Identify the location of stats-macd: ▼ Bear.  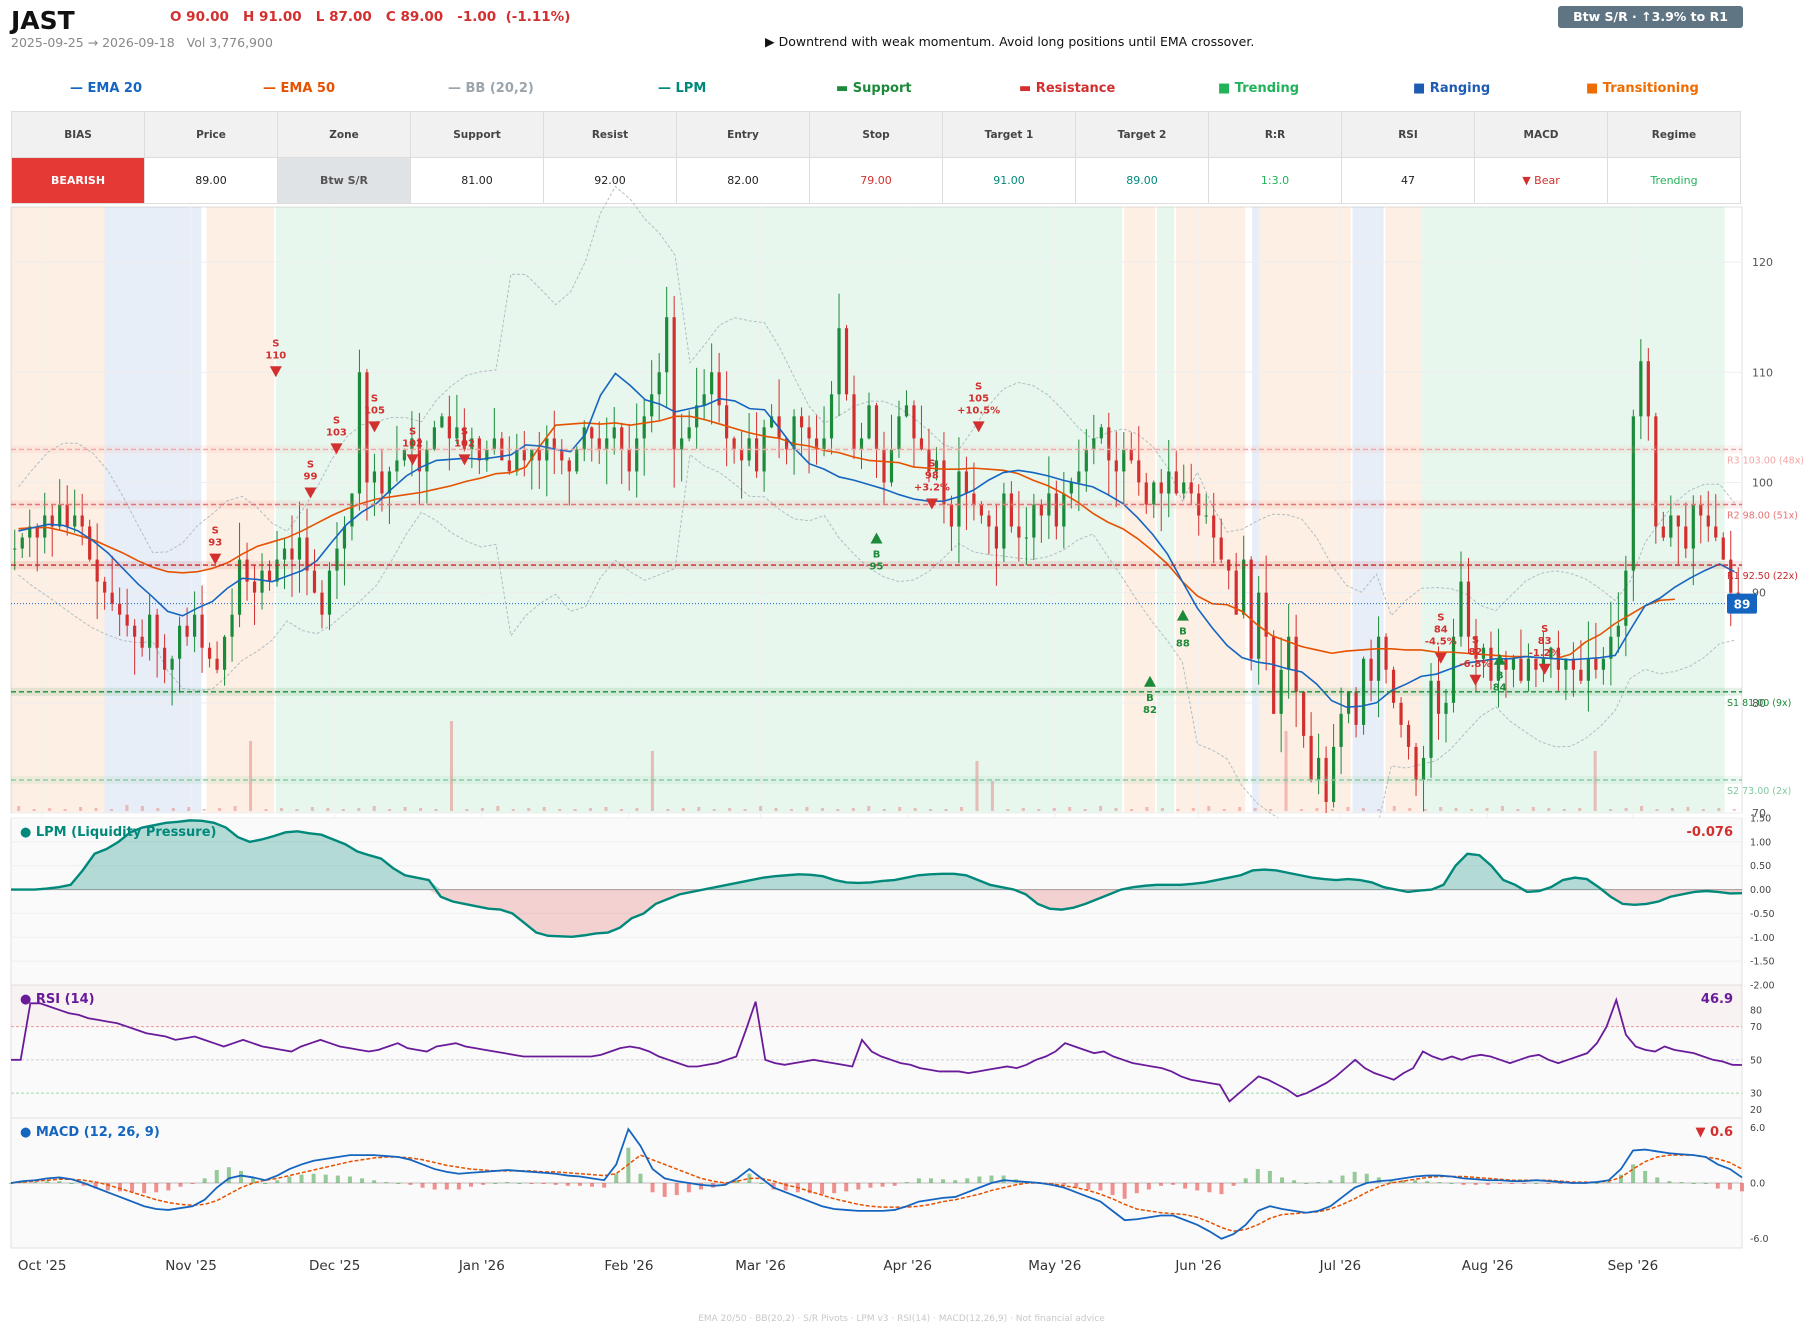
(1541, 180).